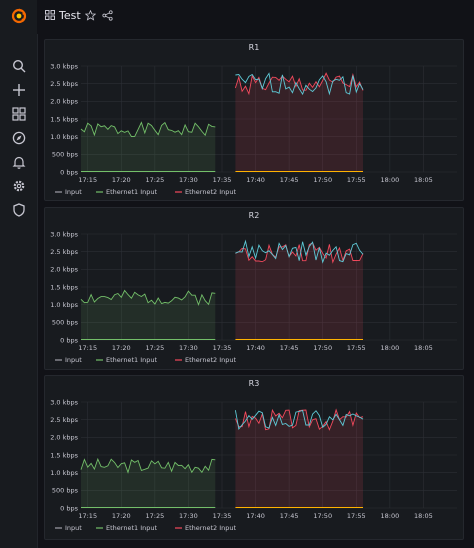 This screenshot has height=548, width=474. I want to click on top-bar, so click(255, 17).